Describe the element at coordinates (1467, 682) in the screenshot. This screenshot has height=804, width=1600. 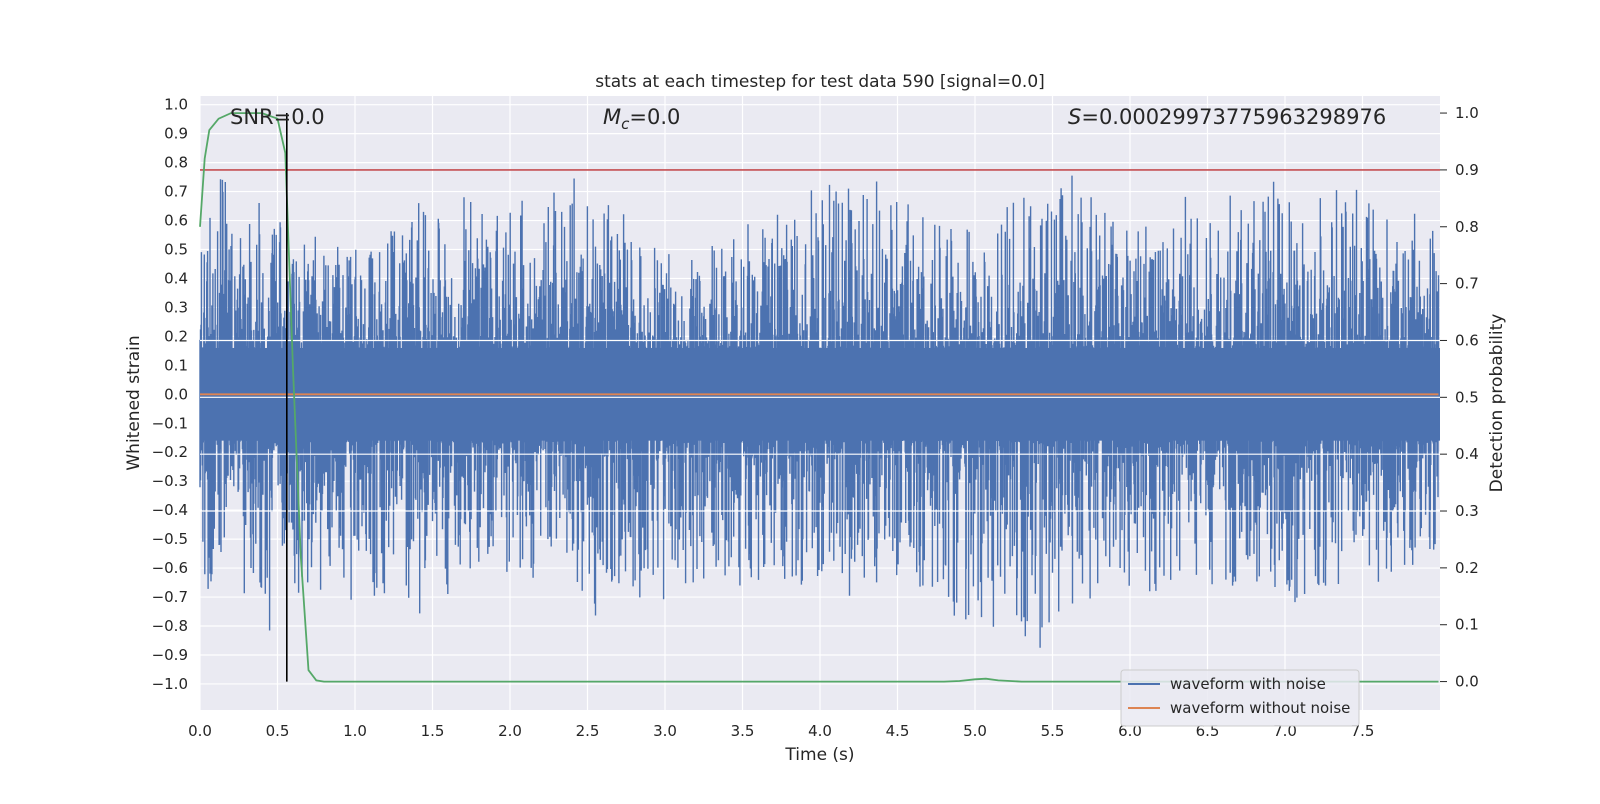
I see `y2-tick-label: 0.0` at that location.